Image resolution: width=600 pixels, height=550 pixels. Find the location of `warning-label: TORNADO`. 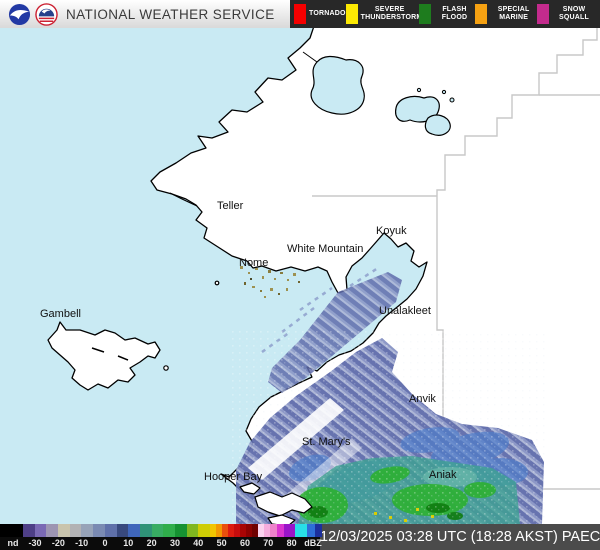

warning-label: TORNADO is located at coordinates (327, 13).